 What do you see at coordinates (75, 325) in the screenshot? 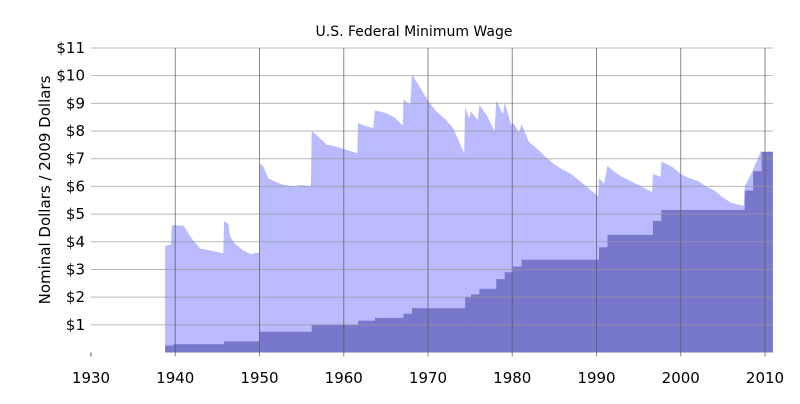
I see `y-tick-label: $1` at bounding box center [75, 325].